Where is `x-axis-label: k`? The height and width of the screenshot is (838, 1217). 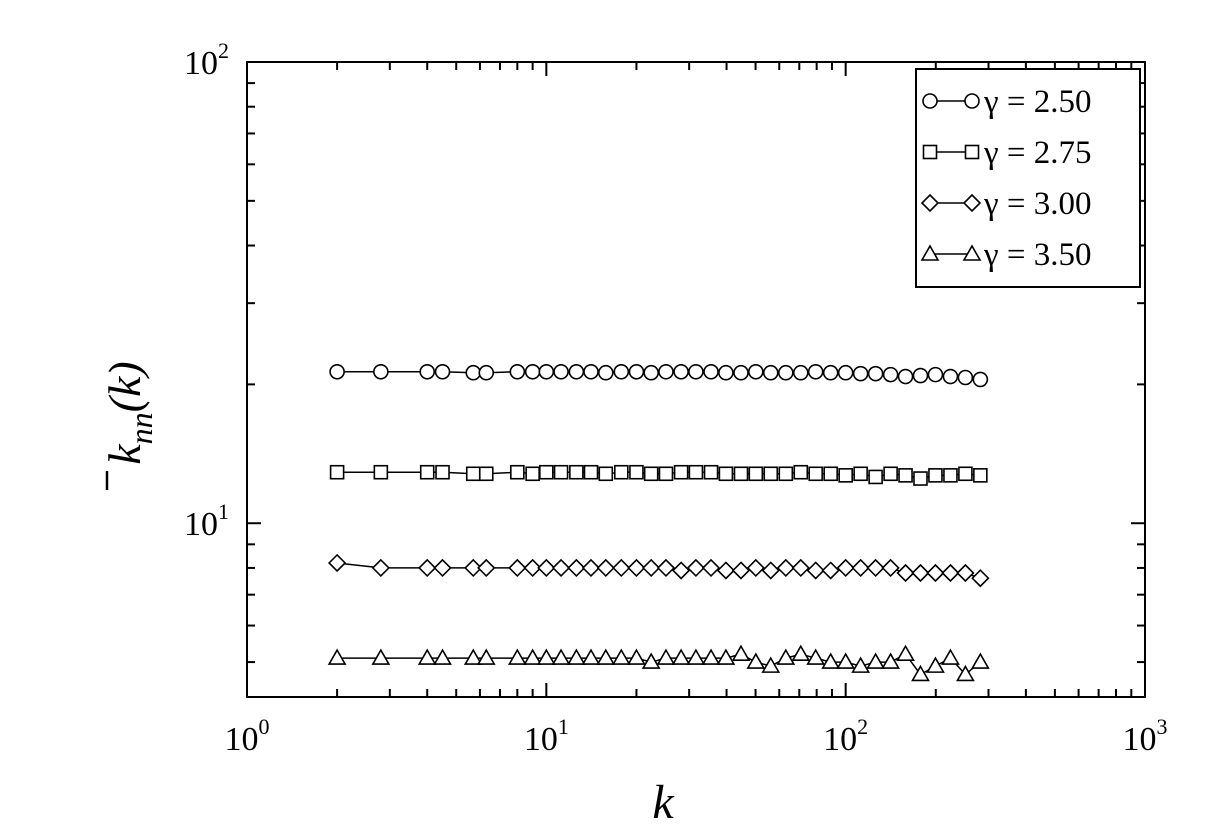 x-axis-label: k is located at coordinates (663, 802).